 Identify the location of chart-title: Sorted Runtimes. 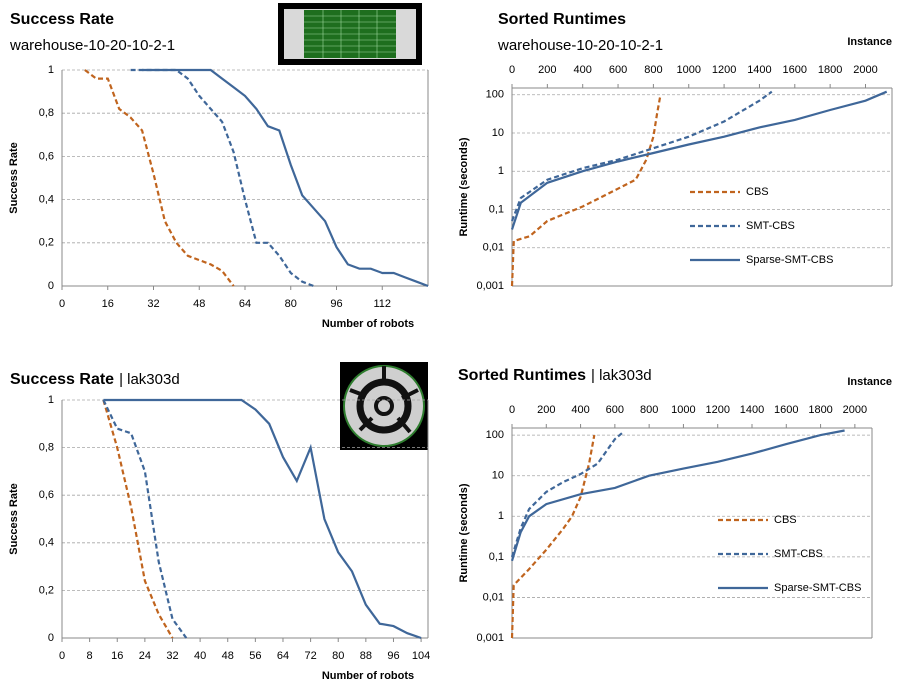
(522, 375).